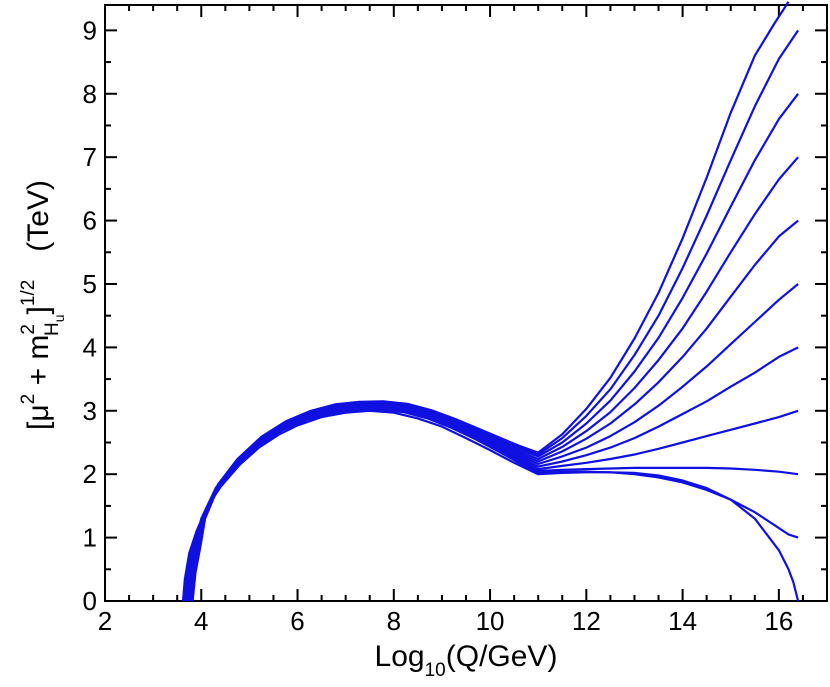  I want to click on y-tick-label: 4, so click(90, 347).